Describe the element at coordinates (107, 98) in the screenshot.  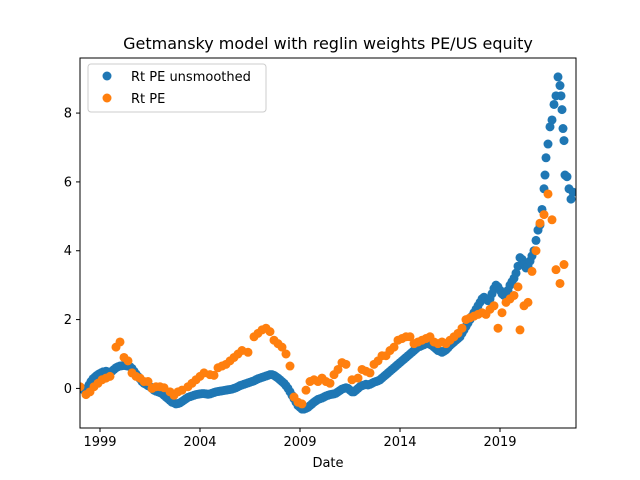
I see `legend-marker-rt-pe` at that location.